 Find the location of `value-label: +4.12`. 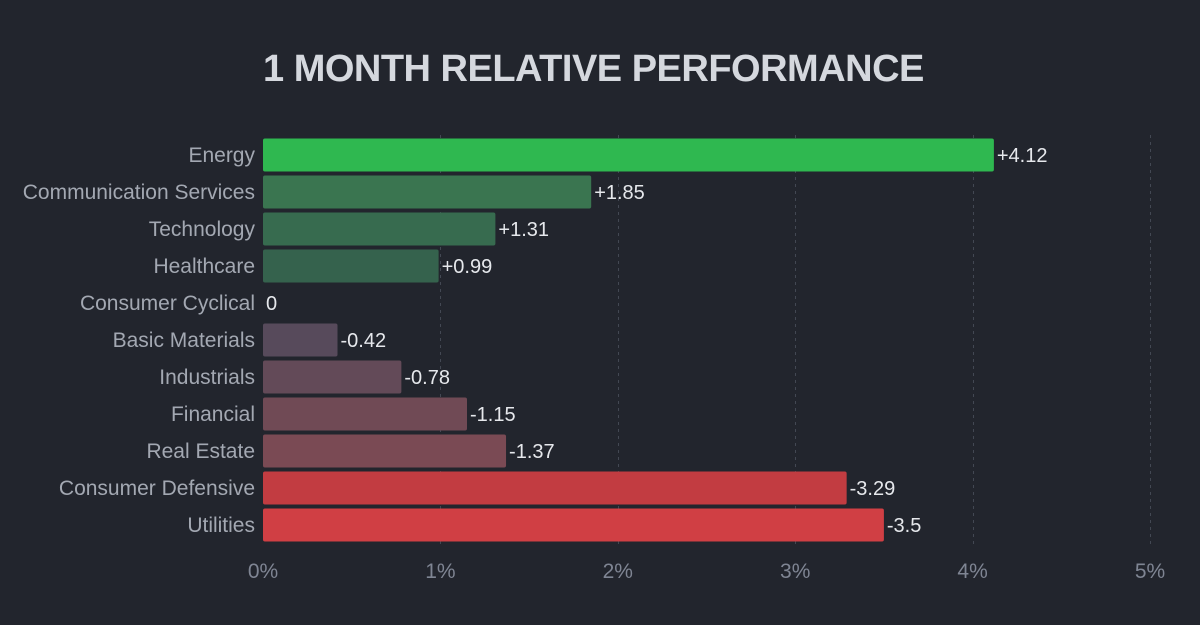

value-label: +4.12 is located at coordinates (1022, 156).